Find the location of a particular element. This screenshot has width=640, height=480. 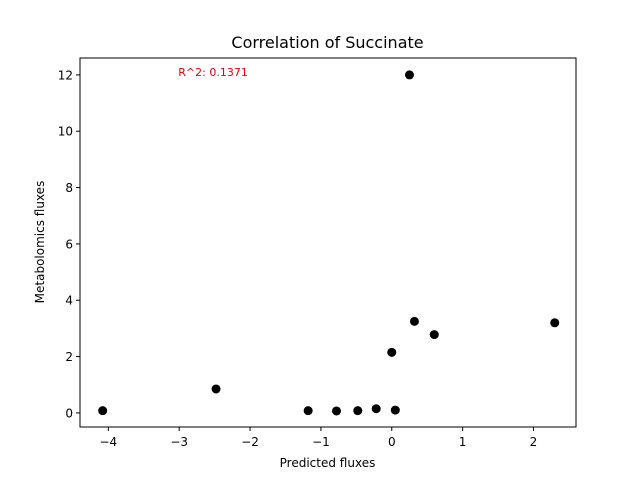

x-axis-label: Predicted fluxes is located at coordinates (328, 463).